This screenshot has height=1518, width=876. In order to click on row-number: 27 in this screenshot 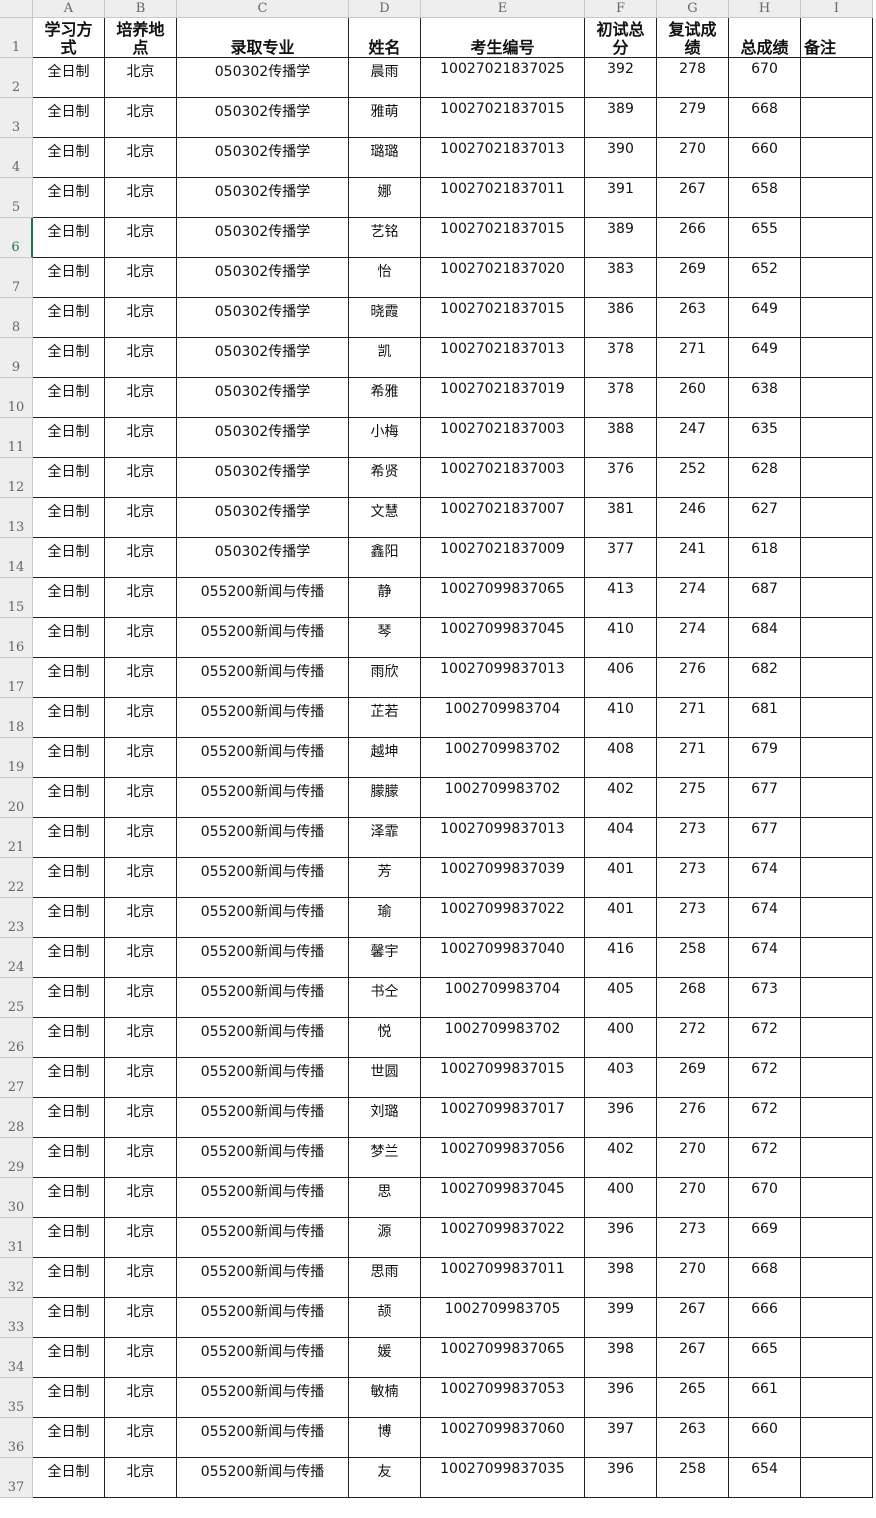, I will do `click(16, 1078)`.